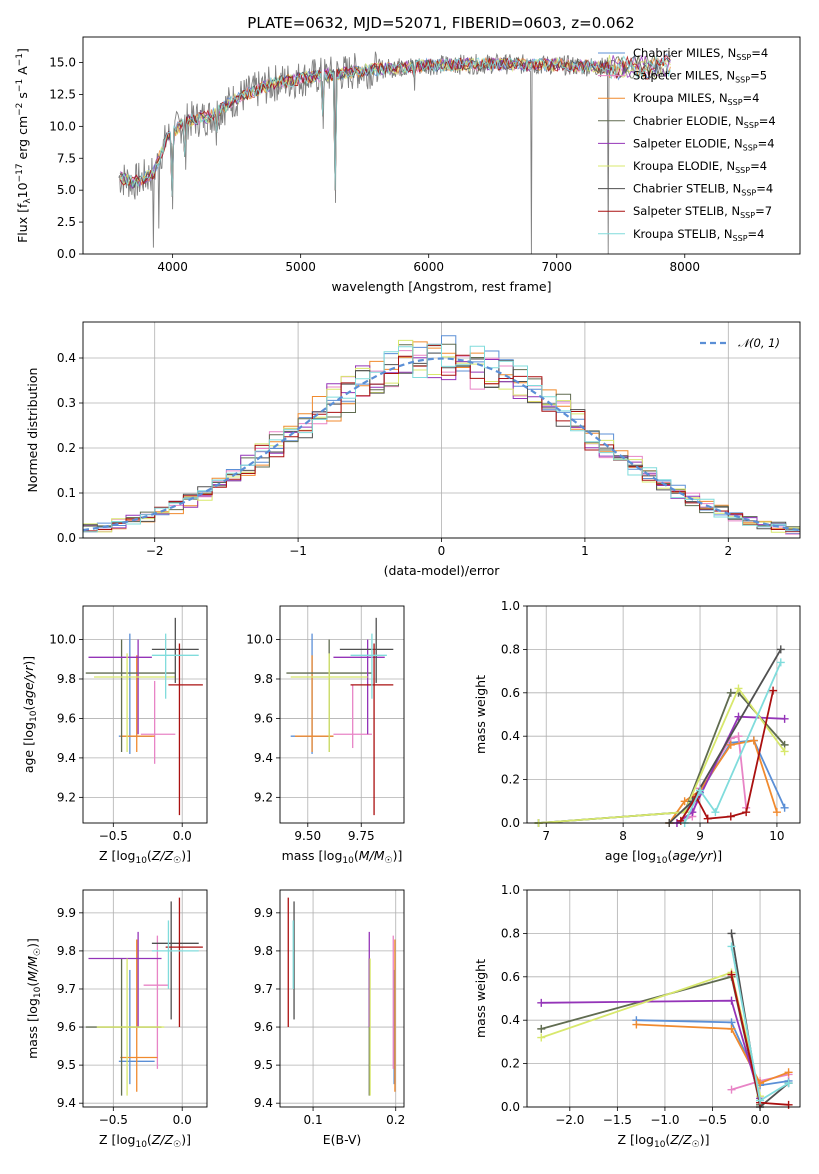 Image resolution: width=819 pixels, height=1174 pixels. I want to click on y-tick-label: 9.9, so click(66, 913).